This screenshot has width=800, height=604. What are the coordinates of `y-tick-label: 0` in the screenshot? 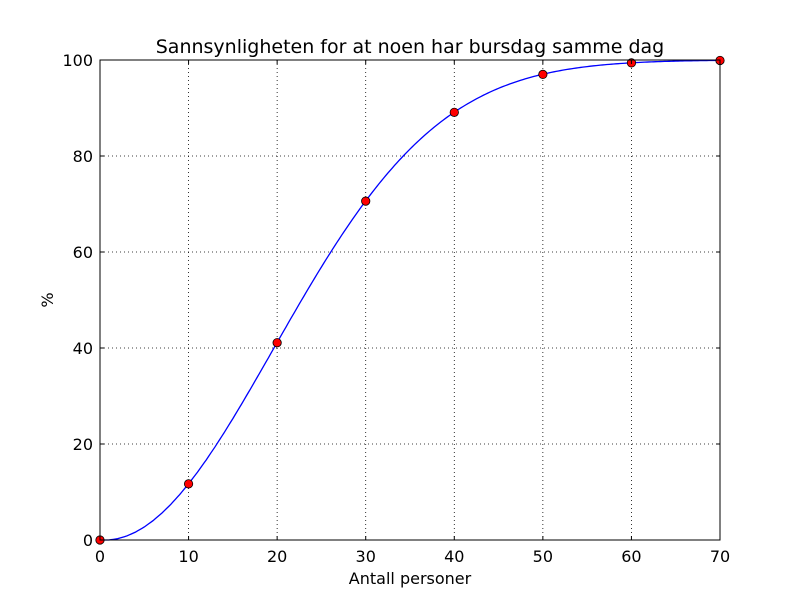 It's located at (88, 540).